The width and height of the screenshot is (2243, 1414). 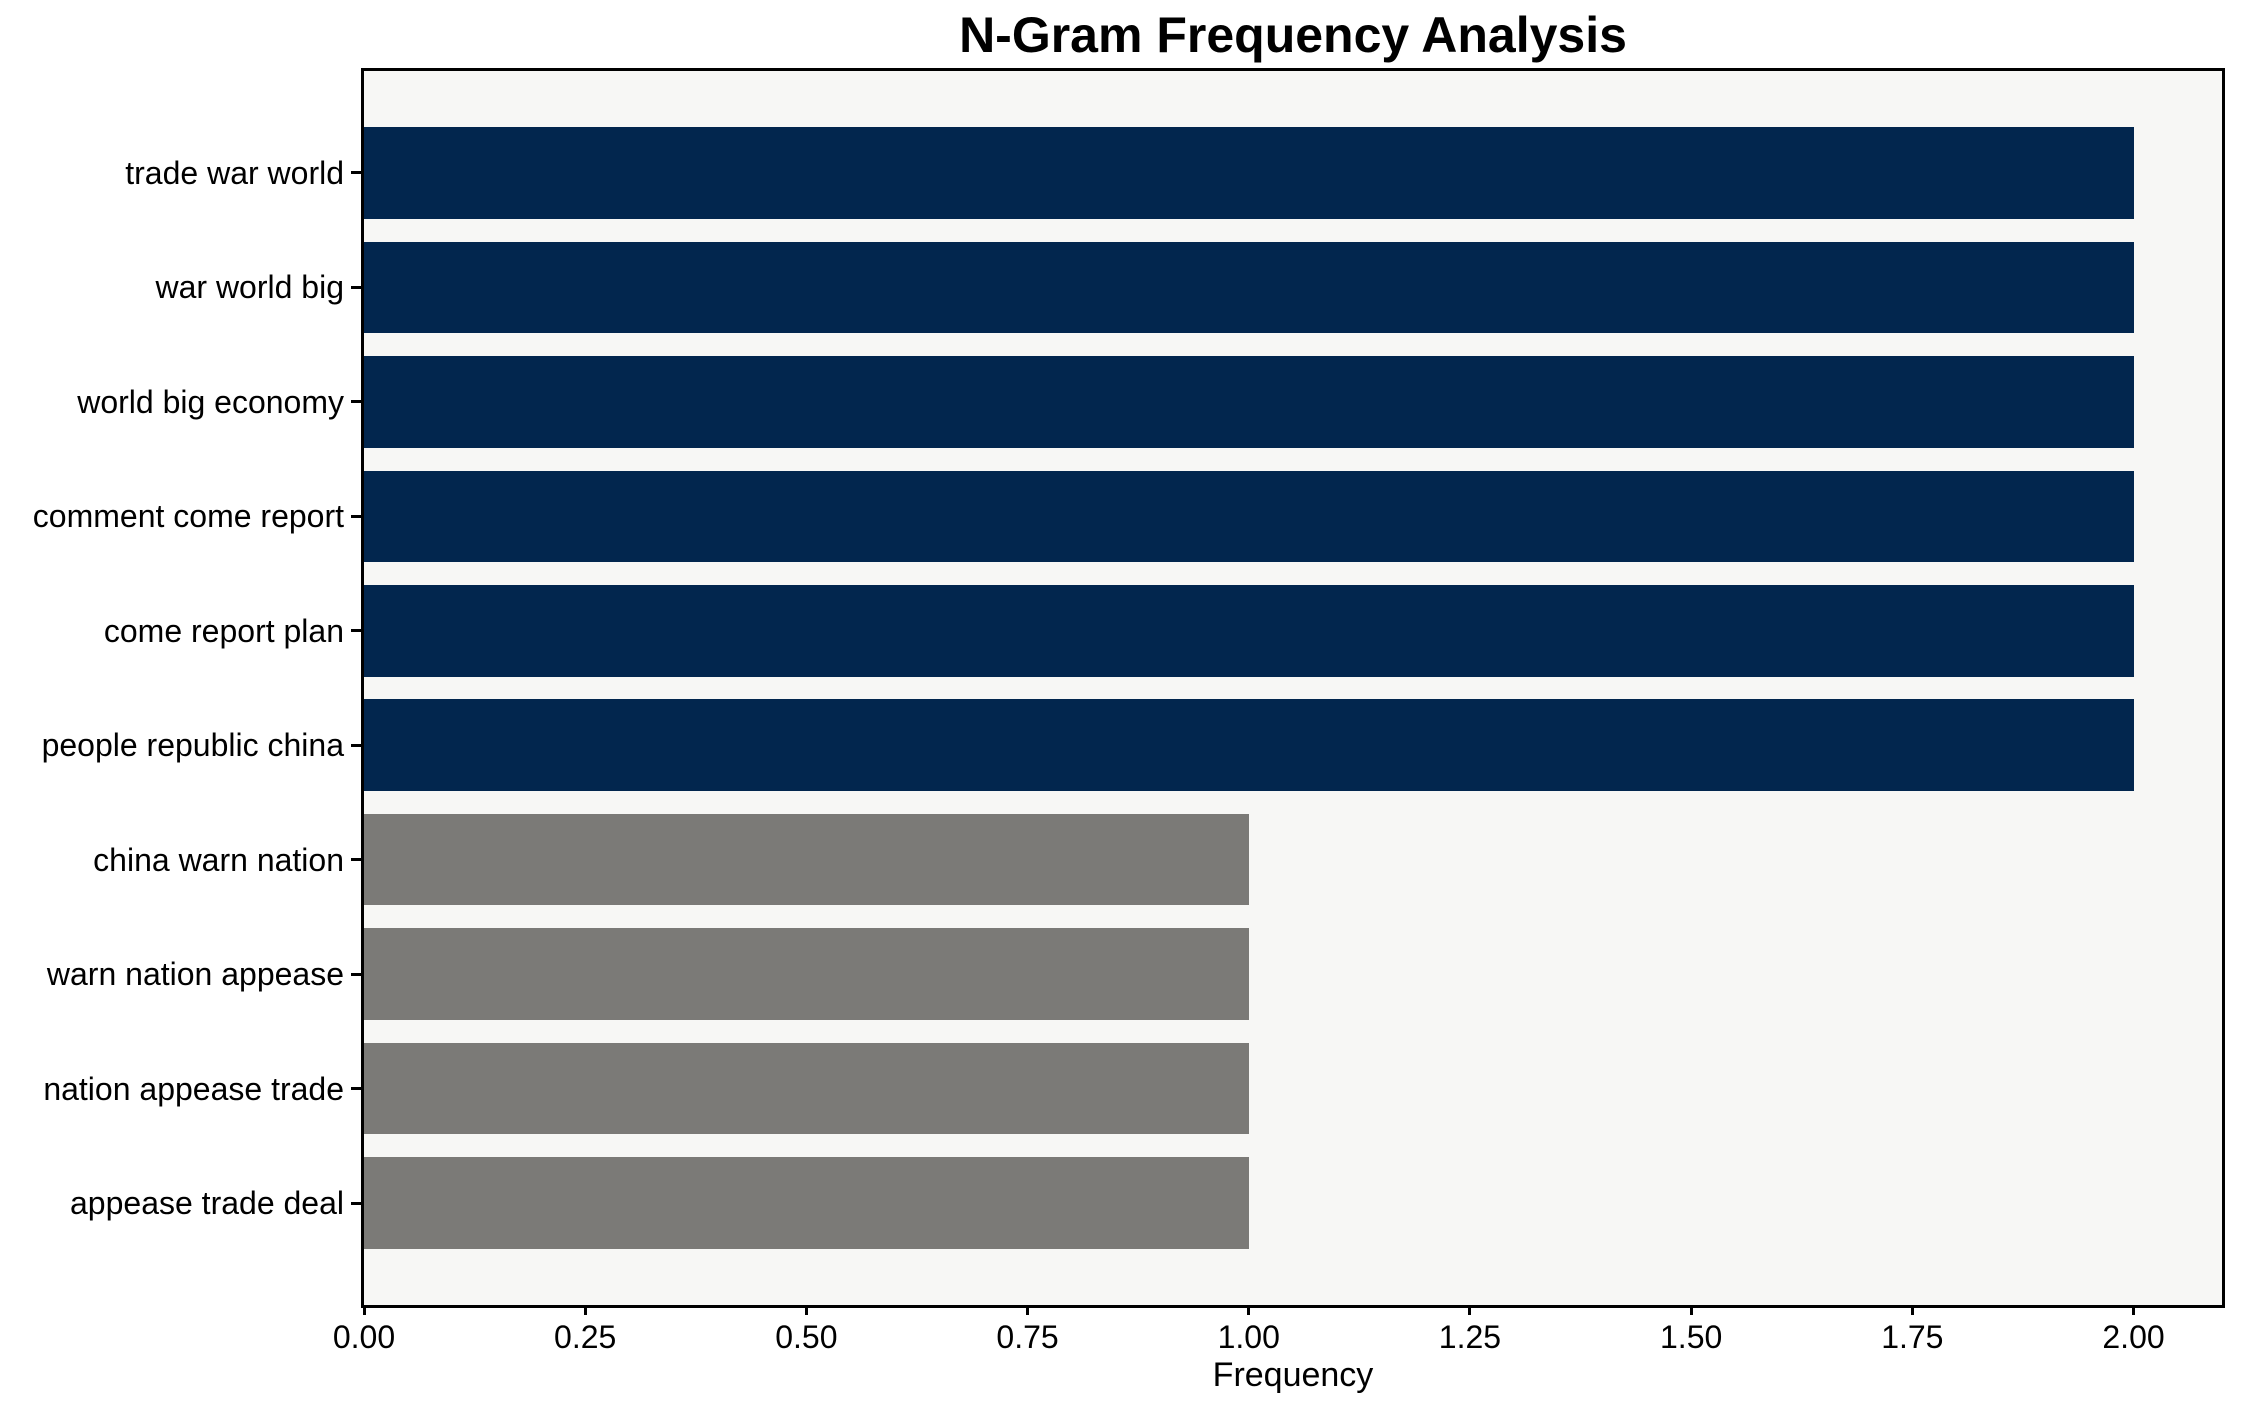 I want to click on y-tick-label: china warn nation, so click(x=218, y=859).